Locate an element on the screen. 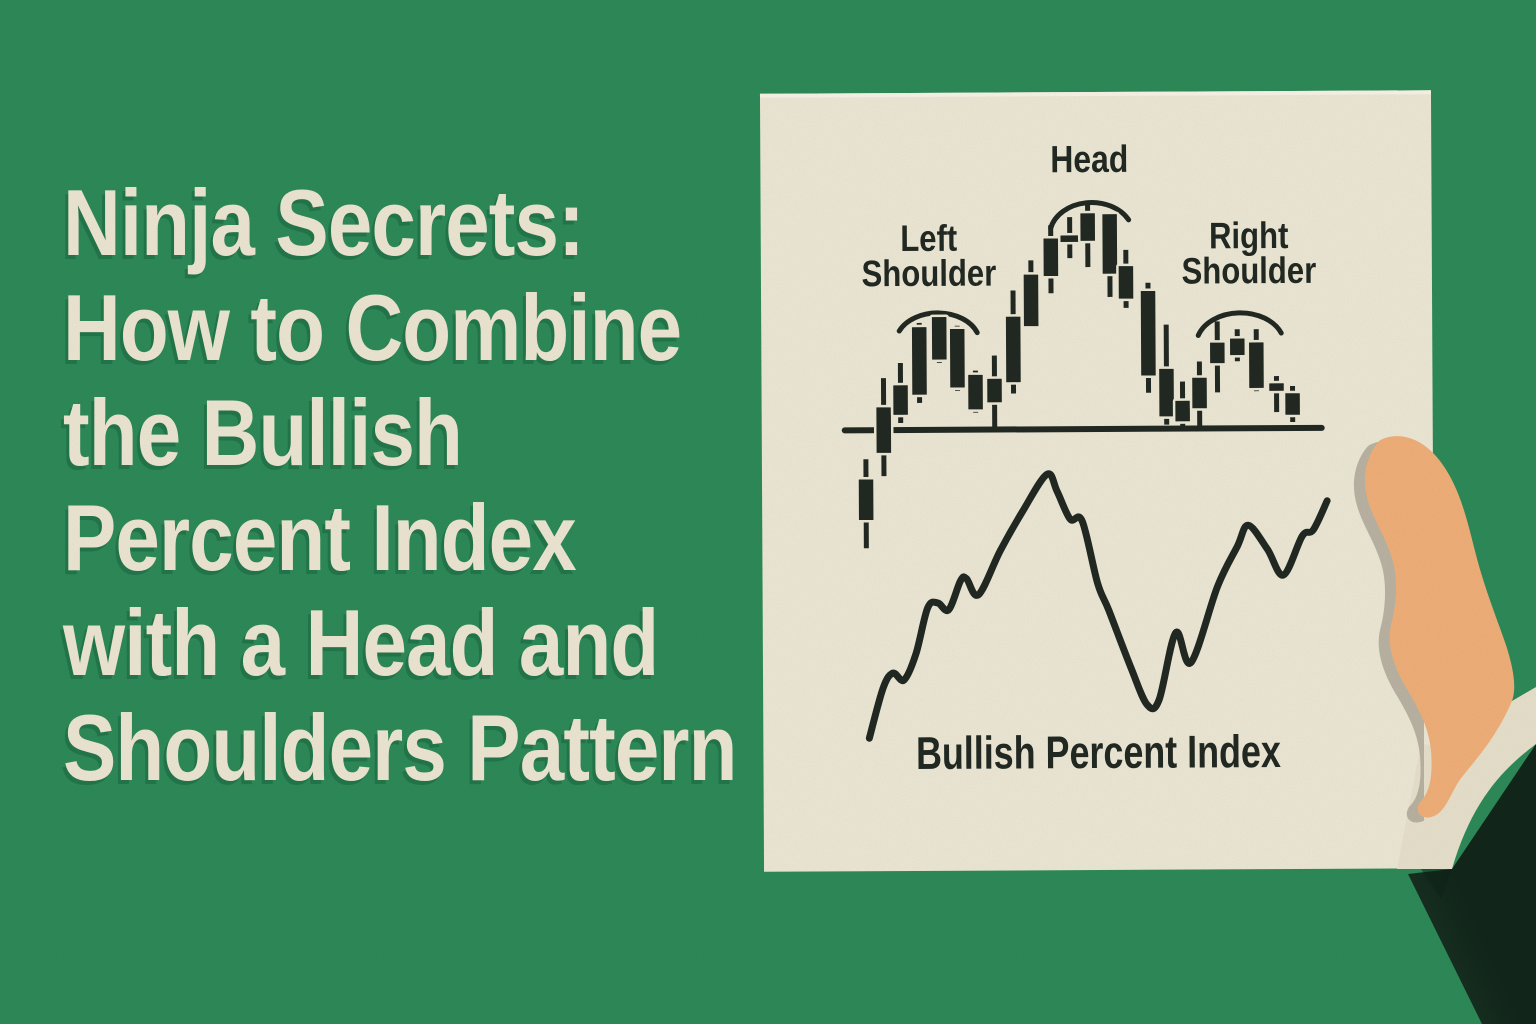 The image size is (1536, 1024). bpi-label: Bullish Percent Index is located at coordinates (1098, 752).